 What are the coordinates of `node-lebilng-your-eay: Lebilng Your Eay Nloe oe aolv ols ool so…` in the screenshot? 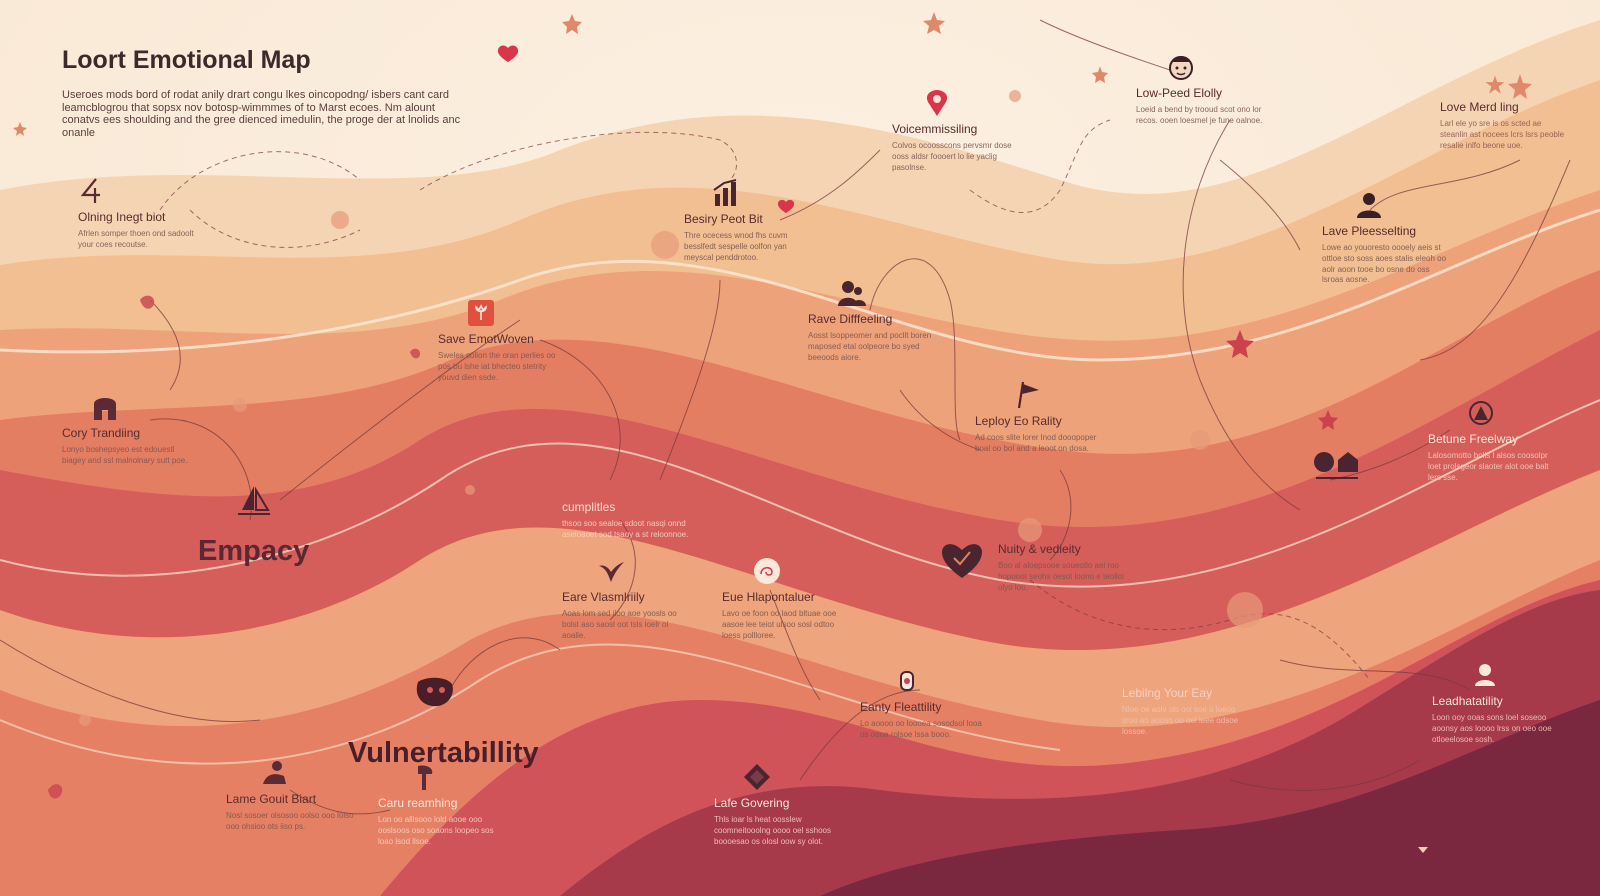 It's located at (1217, 711).